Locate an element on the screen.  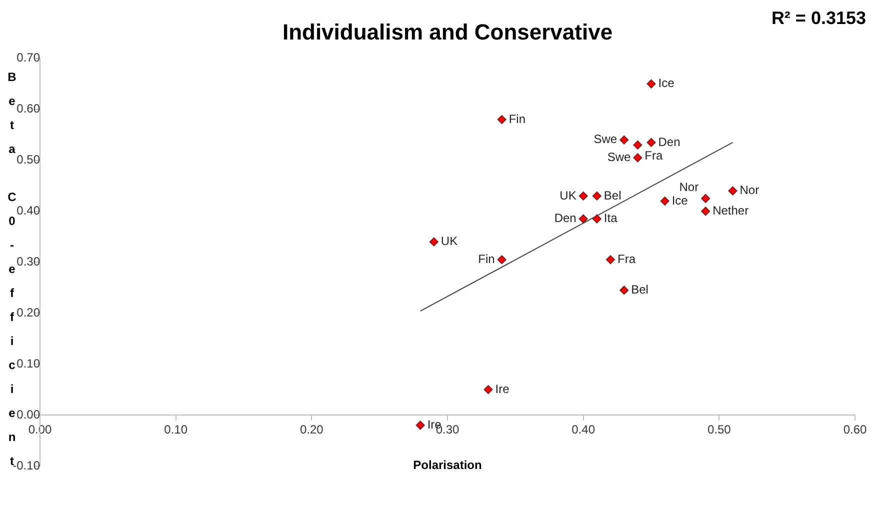
x-tick-label: 0.20 is located at coordinates (312, 429).